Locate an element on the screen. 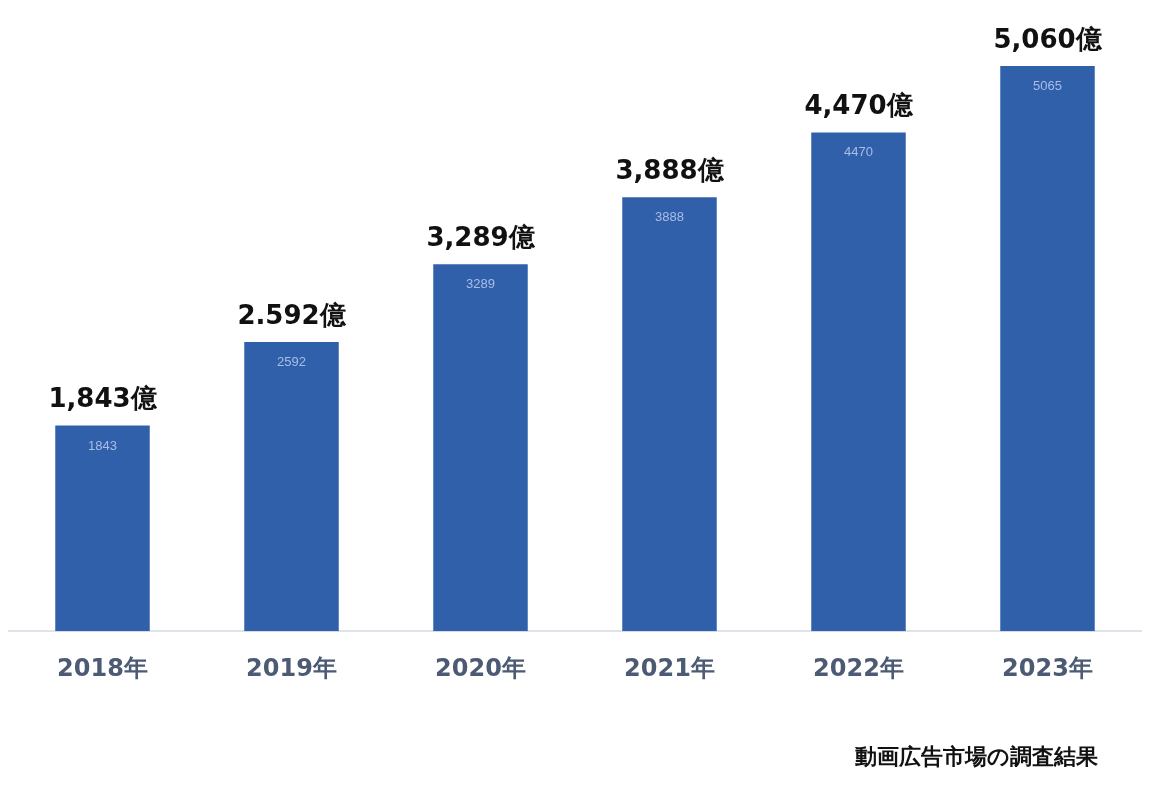  annotation: 4,470億 is located at coordinates (859, 105).